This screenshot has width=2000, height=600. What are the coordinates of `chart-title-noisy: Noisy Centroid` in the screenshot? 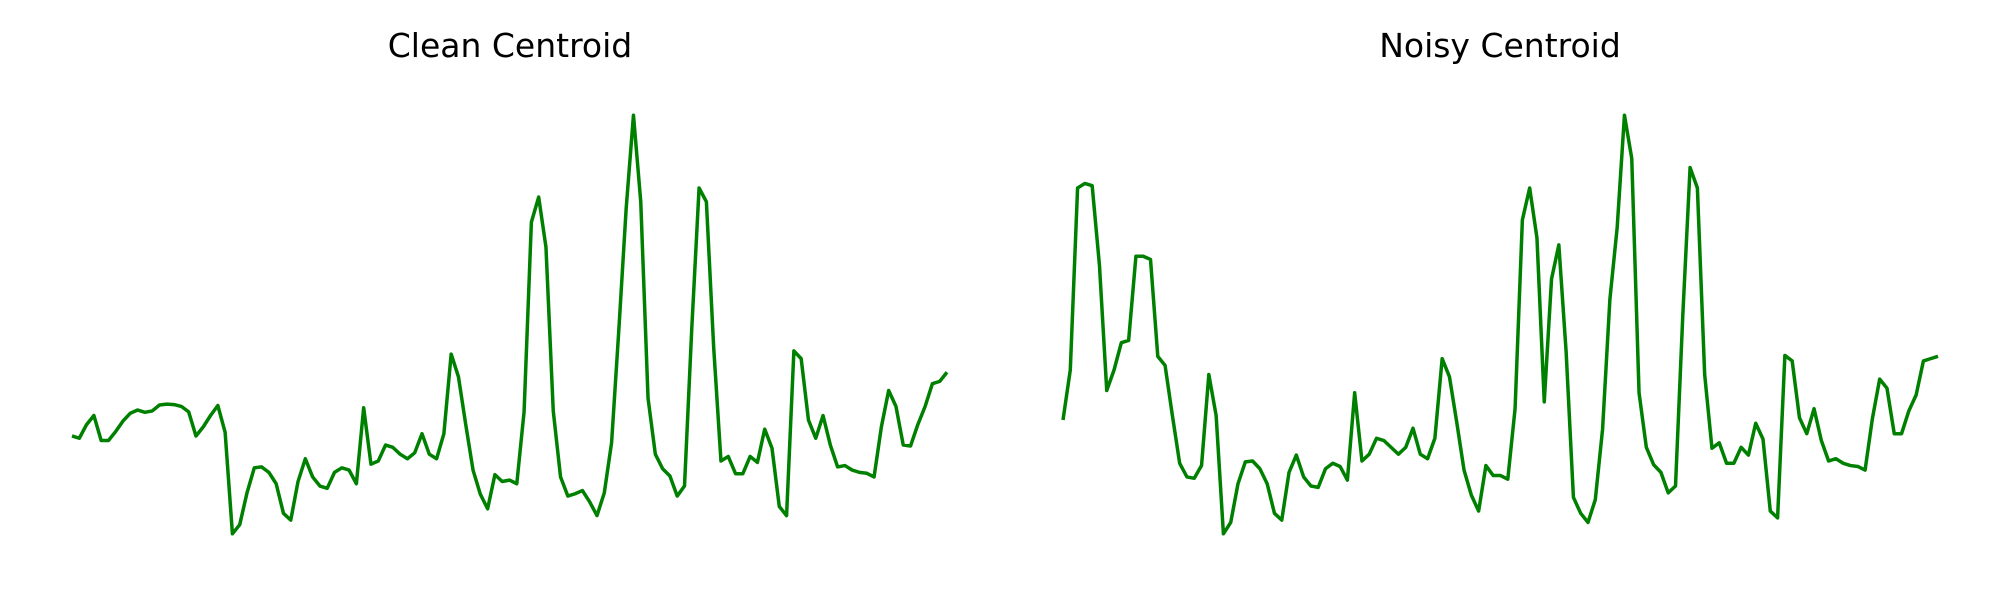 It's located at (1500, 45).